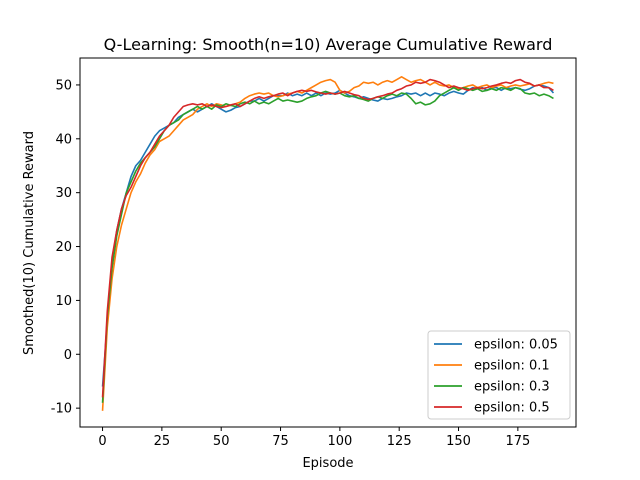  Describe the element at coordinates (339, 441) in the screenshot. I see `x-tick-label: 100` at that location.